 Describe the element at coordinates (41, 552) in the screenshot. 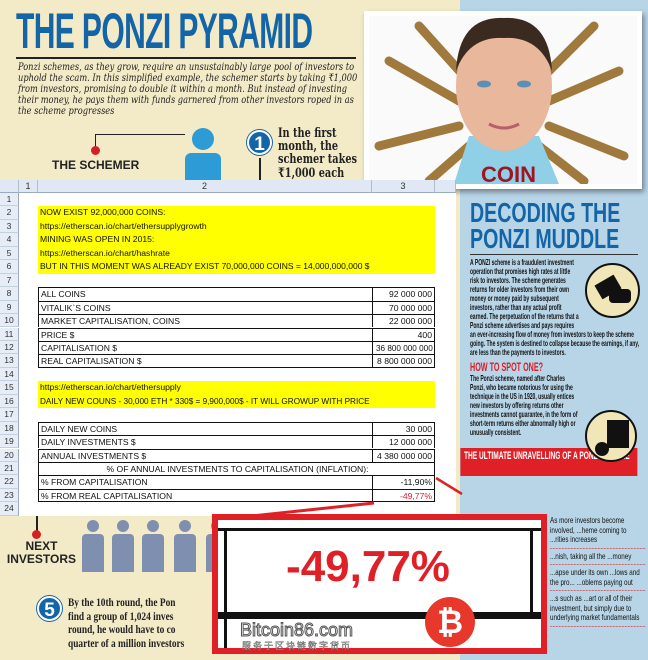

I see `next-investors-label: NEXT INVESTORS` at that location.